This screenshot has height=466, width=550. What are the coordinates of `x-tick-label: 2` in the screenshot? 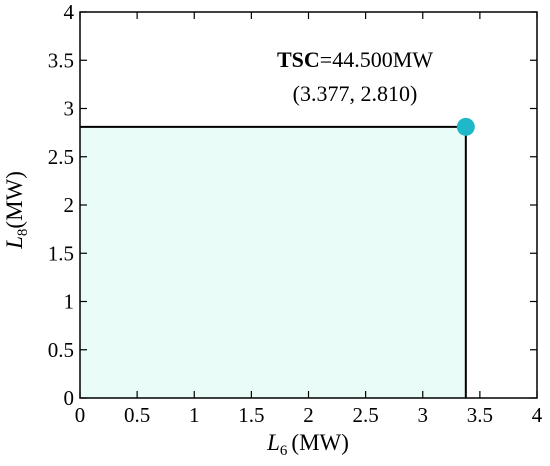 It's located at (308, 415).